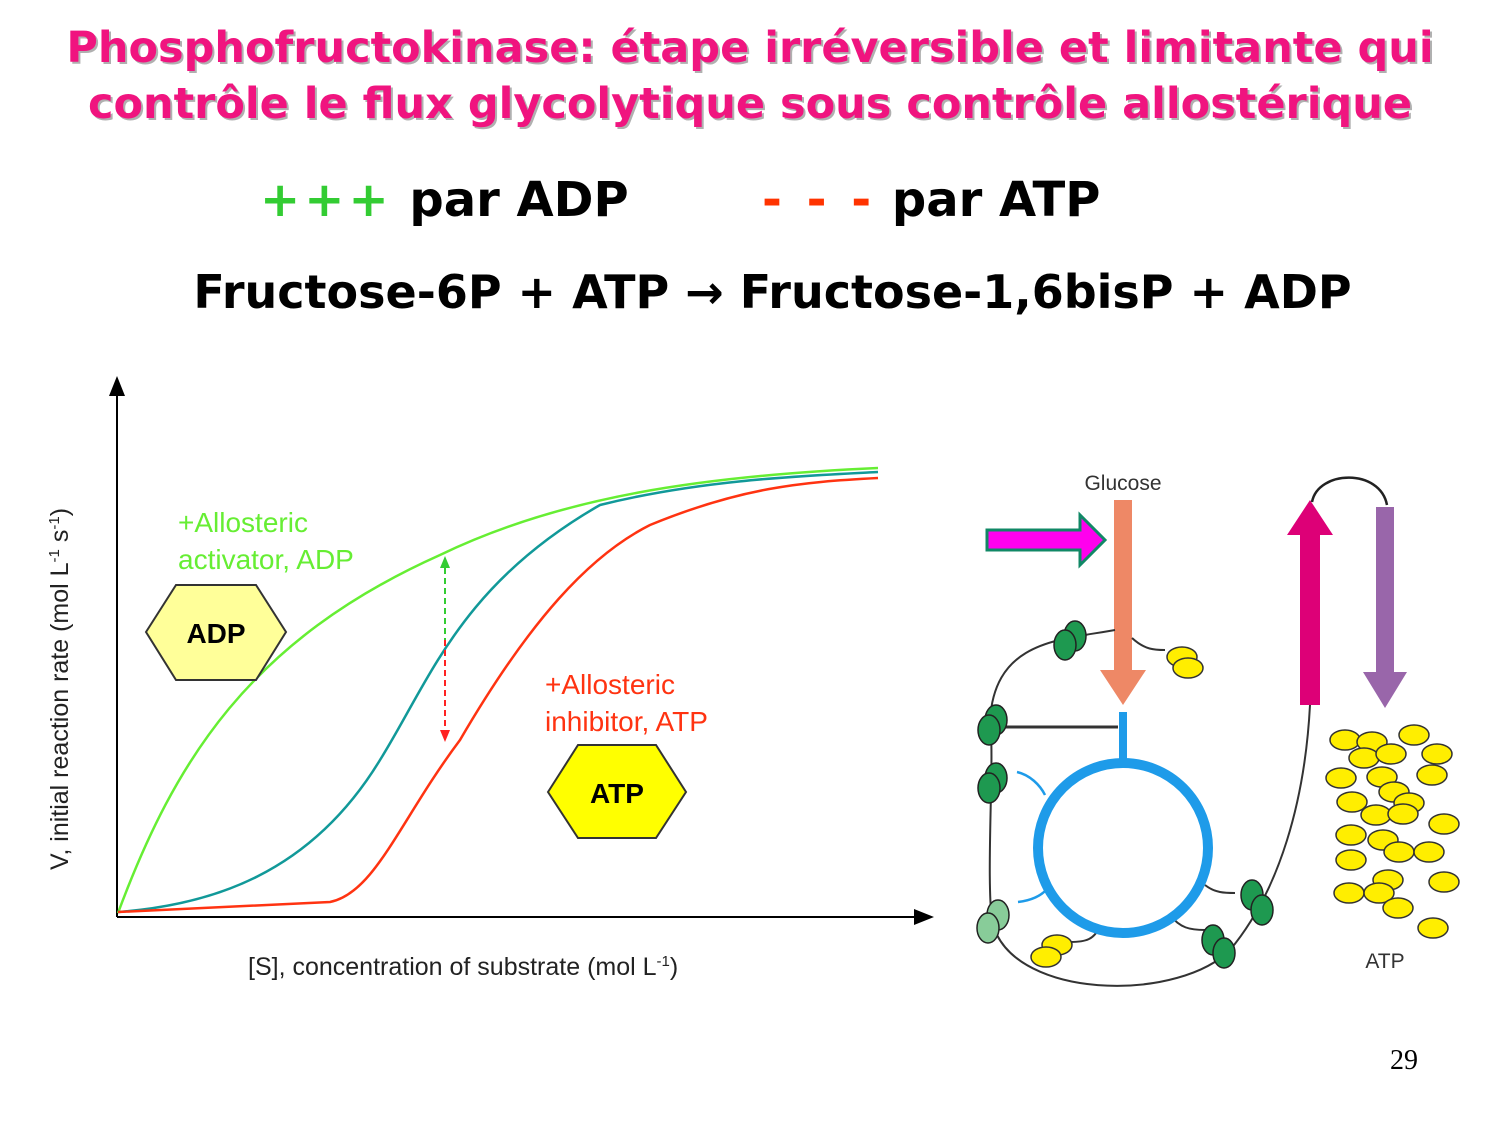 The image size is (1500, 1125). What do you see at coordinates (117, 386) in the screenshot?
I see `y-axis-arrow-icon` at bounding box center [117, 386].